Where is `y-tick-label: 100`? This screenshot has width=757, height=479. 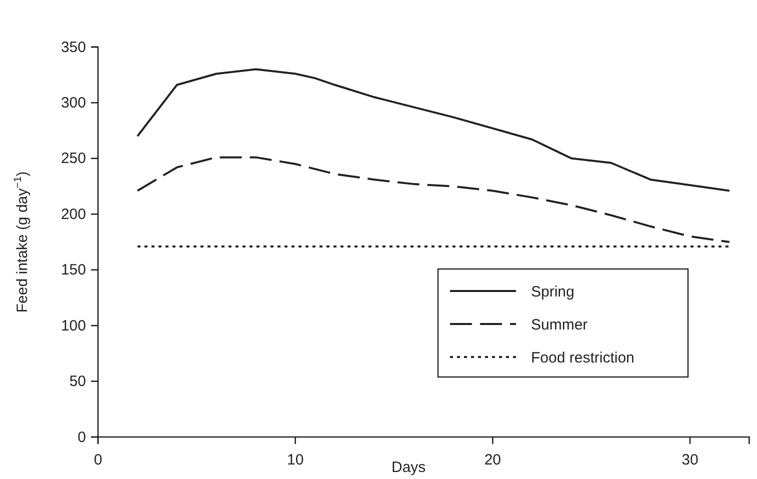 y-tick-label: 100 is located at coordinates (73, 325).